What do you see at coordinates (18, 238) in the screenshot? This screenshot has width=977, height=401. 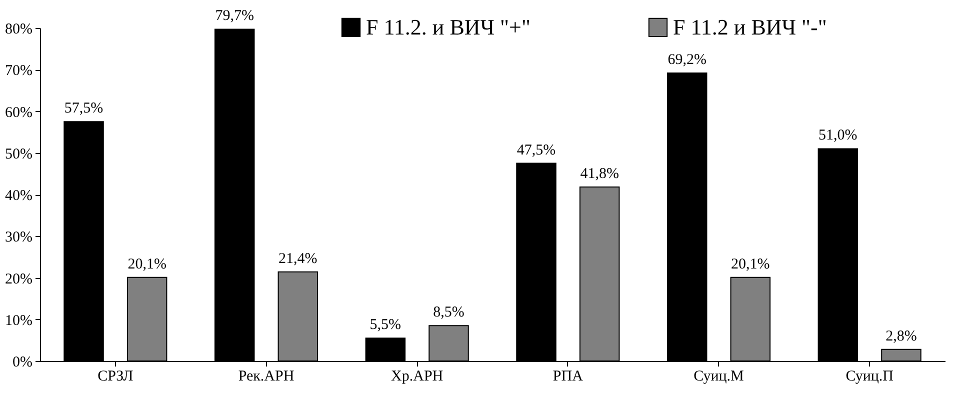 I see `y-tick-label: 30%` at bounding box center [18, 238].